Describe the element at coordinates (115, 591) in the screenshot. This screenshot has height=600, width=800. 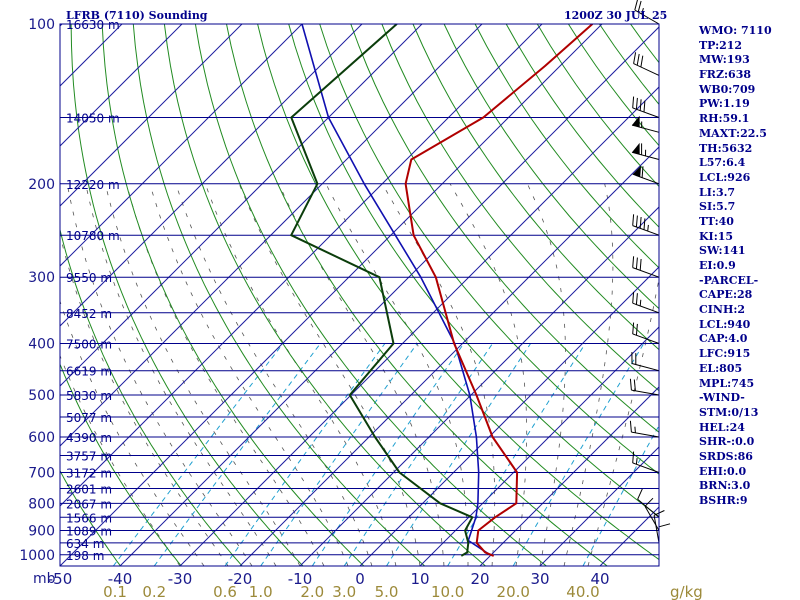
I see `mixing-ratio-tick-label: 0.1` at that location.